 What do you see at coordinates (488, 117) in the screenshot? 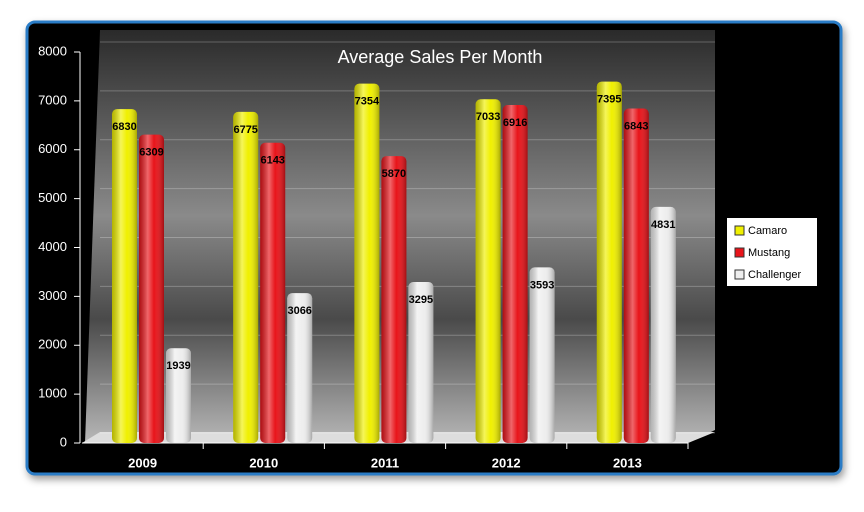
I see `data-label: 7033` at bounding box center [488, 117].